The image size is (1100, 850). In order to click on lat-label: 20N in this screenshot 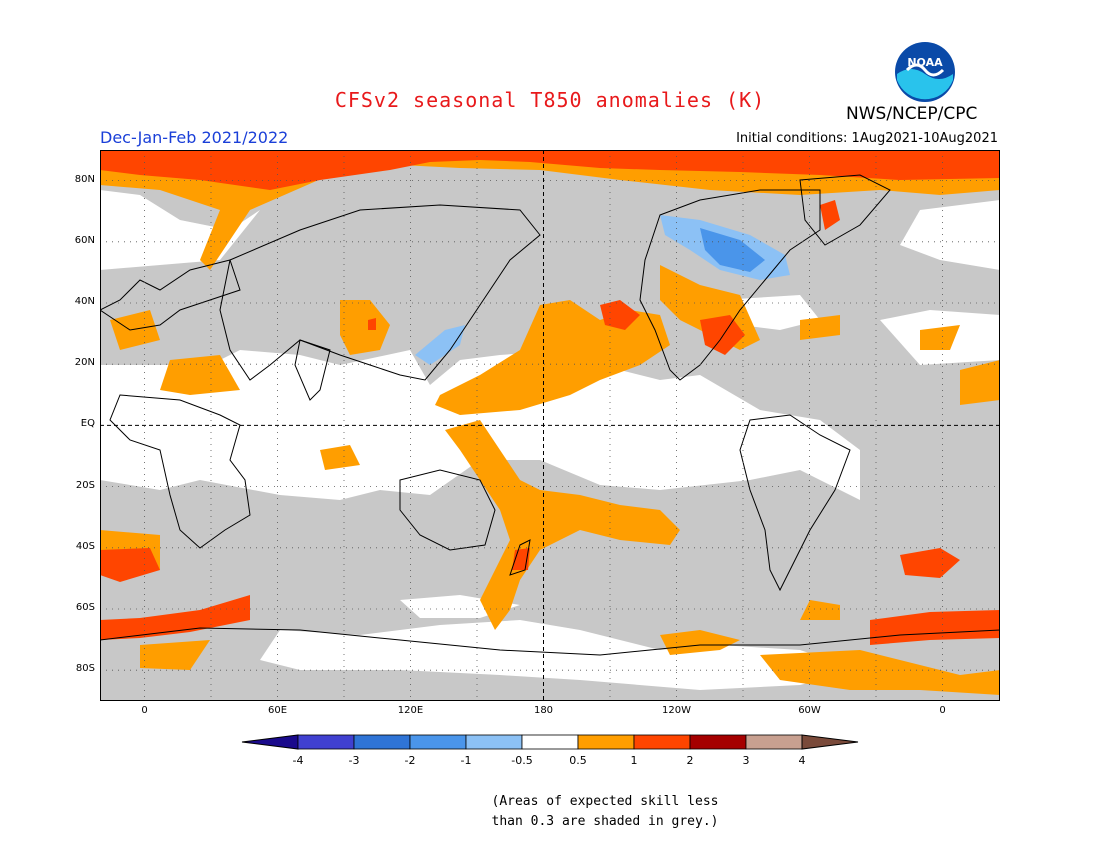, I will do `click(84, 363)`.